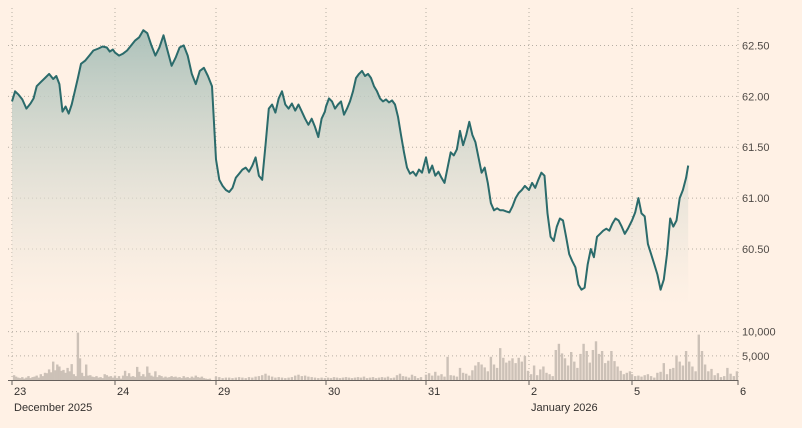 Image resolution: width=802 pixels, height=428 pixels. Describe the element at coordinates (756, 148) in the screenshot. I see `y-tick-label: 61.50` at that location.